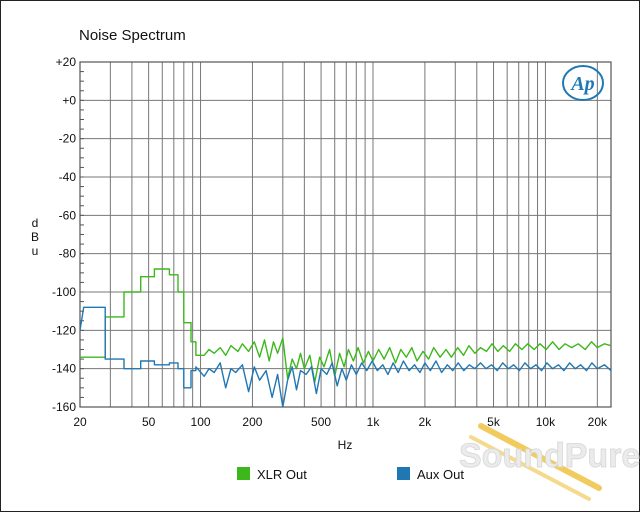 The width and height of the screenshot is (640, 513). I want to click on y-tick-label: +0, so click(69, 100).